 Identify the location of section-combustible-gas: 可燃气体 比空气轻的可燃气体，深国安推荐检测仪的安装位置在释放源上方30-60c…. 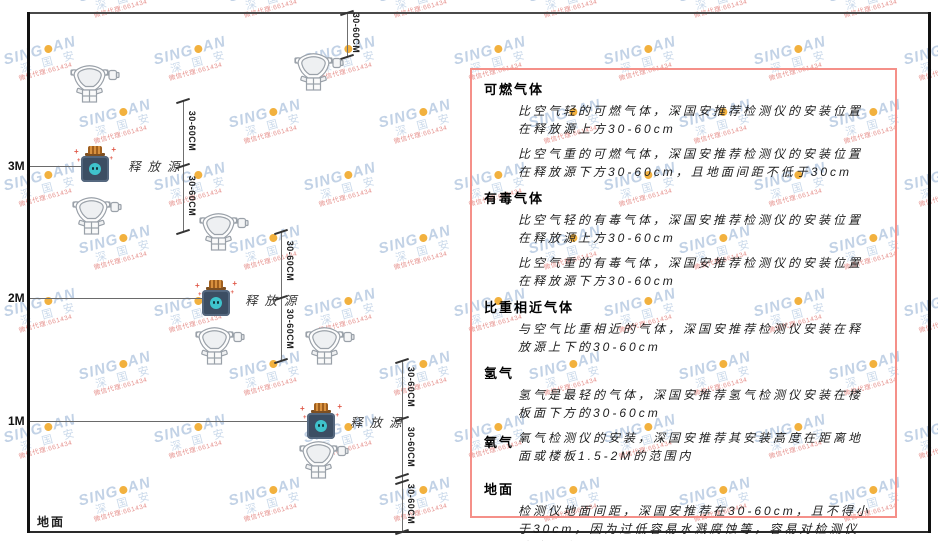
(684, 130).